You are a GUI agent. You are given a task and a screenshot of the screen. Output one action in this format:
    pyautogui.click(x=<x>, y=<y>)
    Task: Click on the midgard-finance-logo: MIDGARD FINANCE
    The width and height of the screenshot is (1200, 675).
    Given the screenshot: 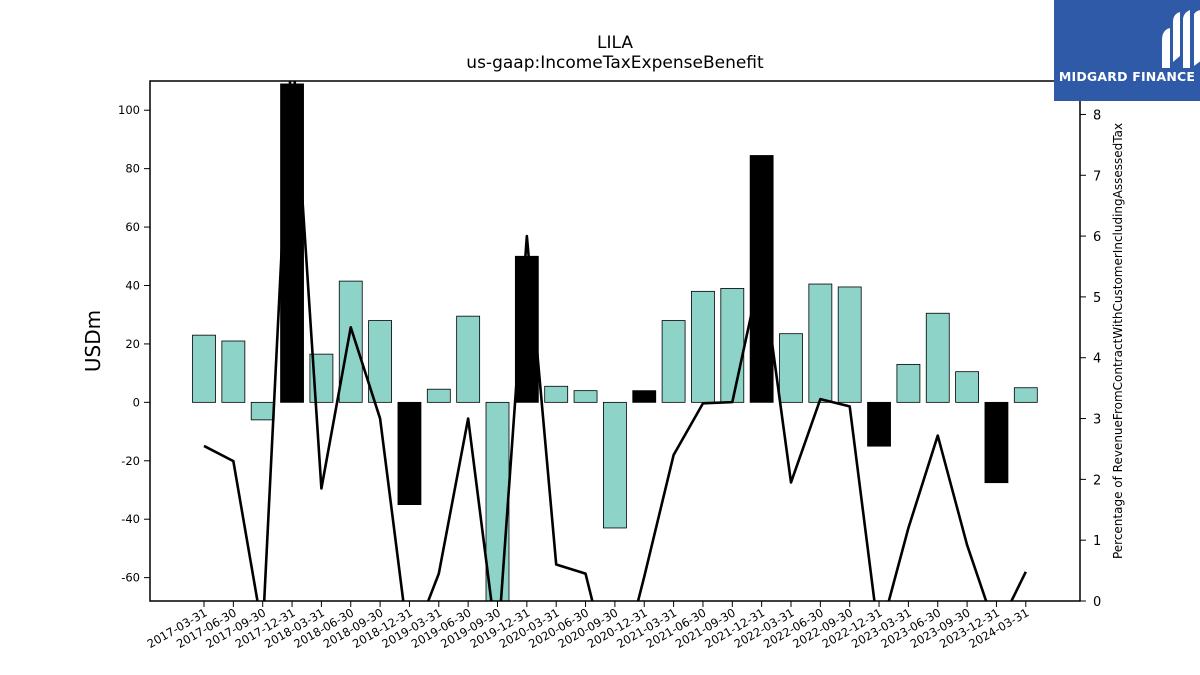 What is the action you would take?
    pyautogui.click(x=1127, y=50)
    